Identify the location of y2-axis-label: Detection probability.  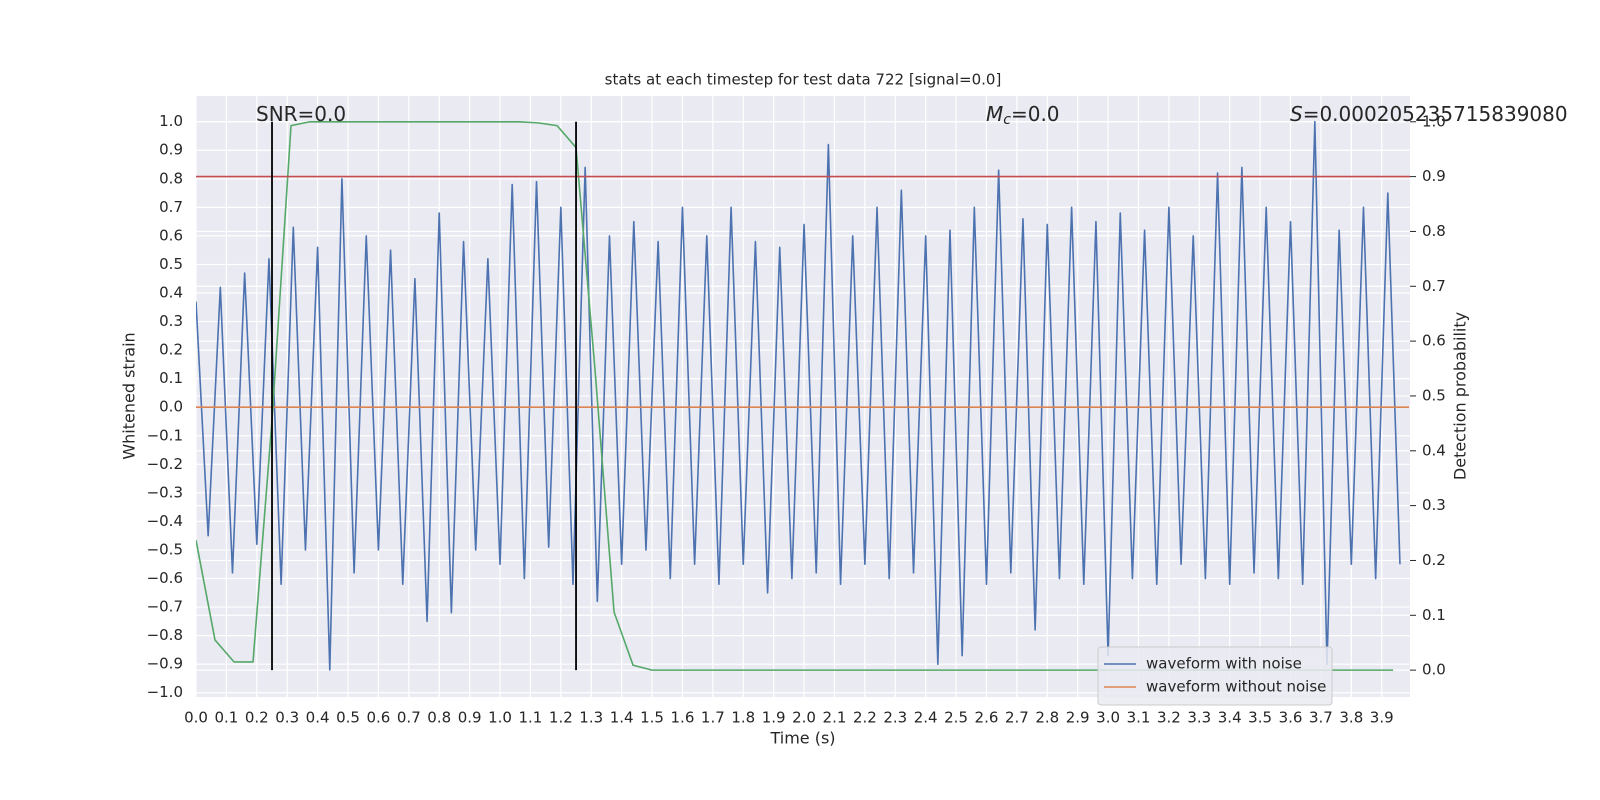
(1460, 396).